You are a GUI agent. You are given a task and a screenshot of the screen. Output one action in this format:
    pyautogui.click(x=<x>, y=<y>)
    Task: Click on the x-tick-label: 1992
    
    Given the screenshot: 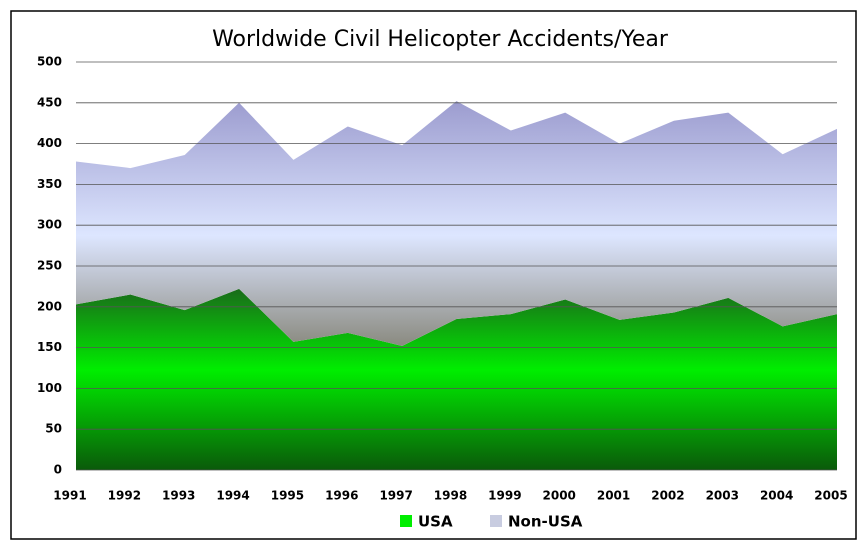 What is the action you would take?
    pyautogui.click(x=124, y=496)
    